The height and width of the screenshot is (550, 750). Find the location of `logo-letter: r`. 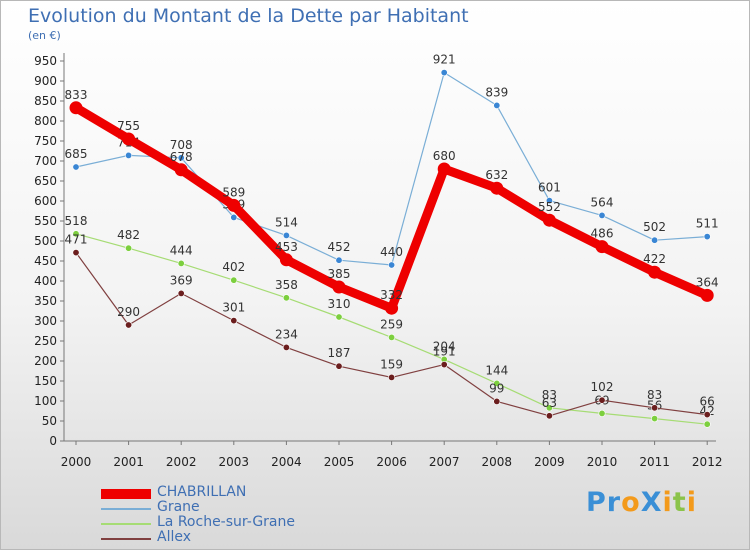

logo-letter: r is located at coordinates (614, 502).